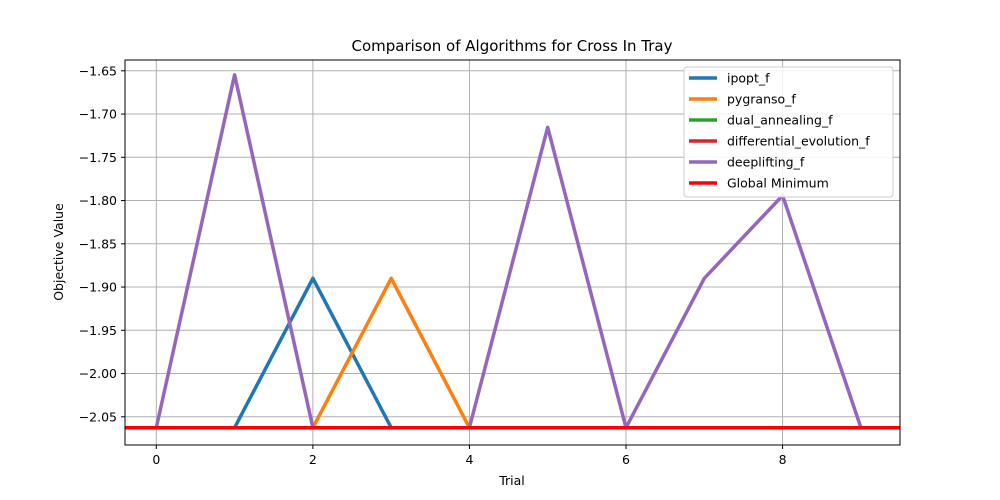 The image size is (1000, 500). What do you see at coordinates (626, 459) in the screenshot?
I see `x-tick-label: 6` at bounding box center [626, 459].